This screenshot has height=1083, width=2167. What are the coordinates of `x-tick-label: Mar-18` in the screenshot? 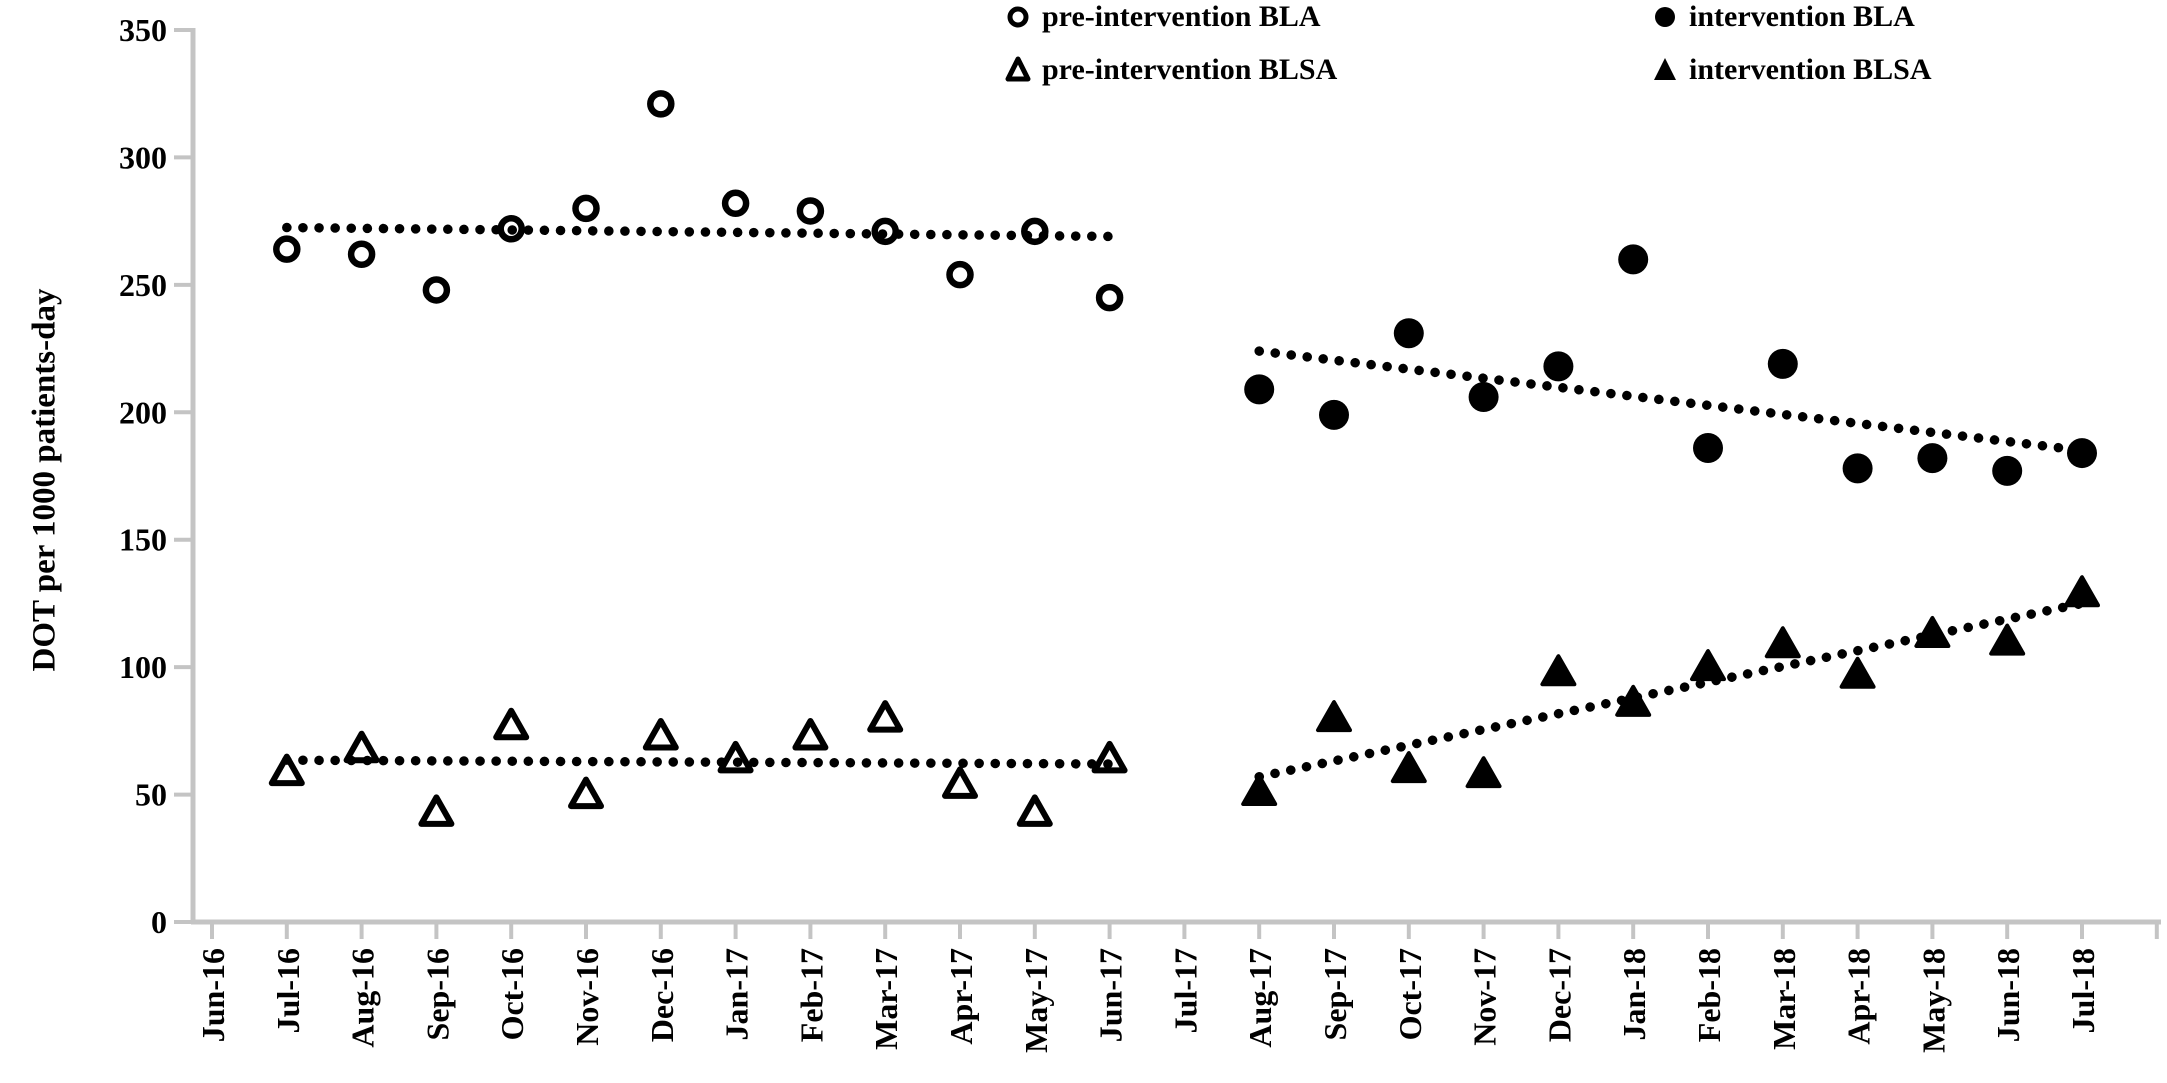 It's located at (1784, 999).